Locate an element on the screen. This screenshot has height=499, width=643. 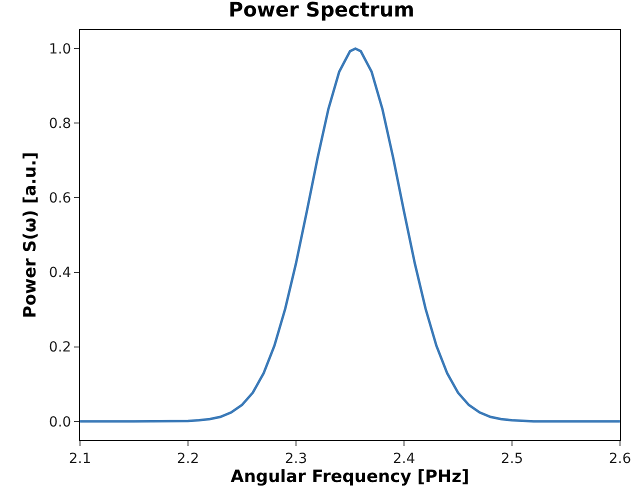
y-axis-title: Power S(ω) [a.u.] is located at coordinates (30, 235).